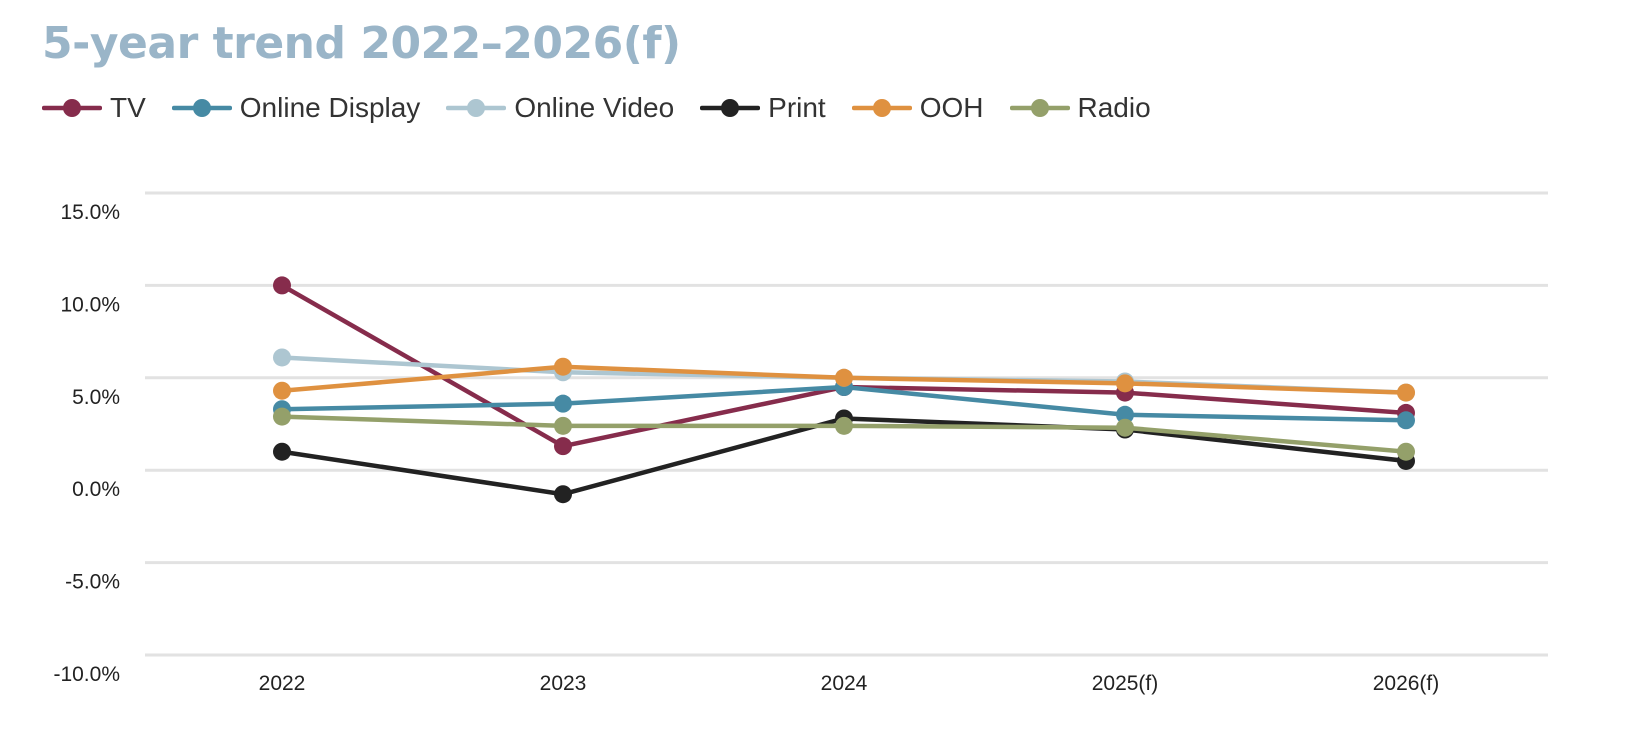 The width and height of the screenshot is (1642, 748). I want to click on series-radio, so click(844, 434).